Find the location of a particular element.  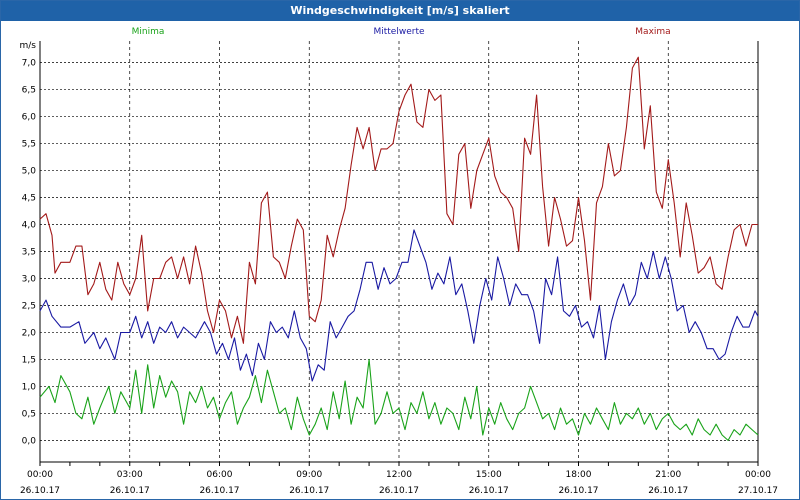

x-tick-time: 09:00 is located at coordinates (309, 475).